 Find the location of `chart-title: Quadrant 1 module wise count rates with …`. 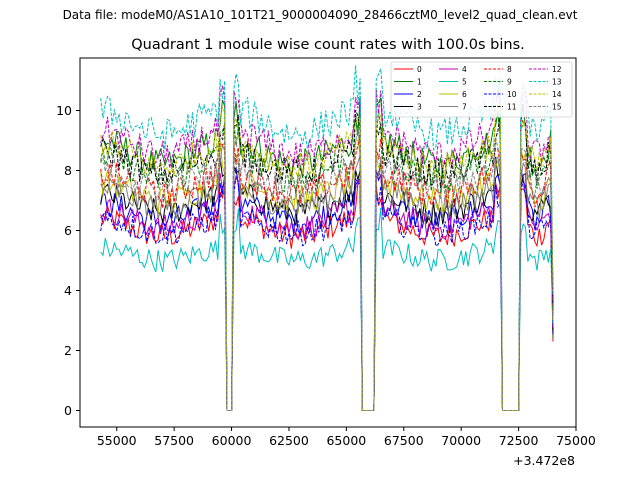

chart-title: Quadrant 1 module wise count rates with … is located at coordinates (328, 45).